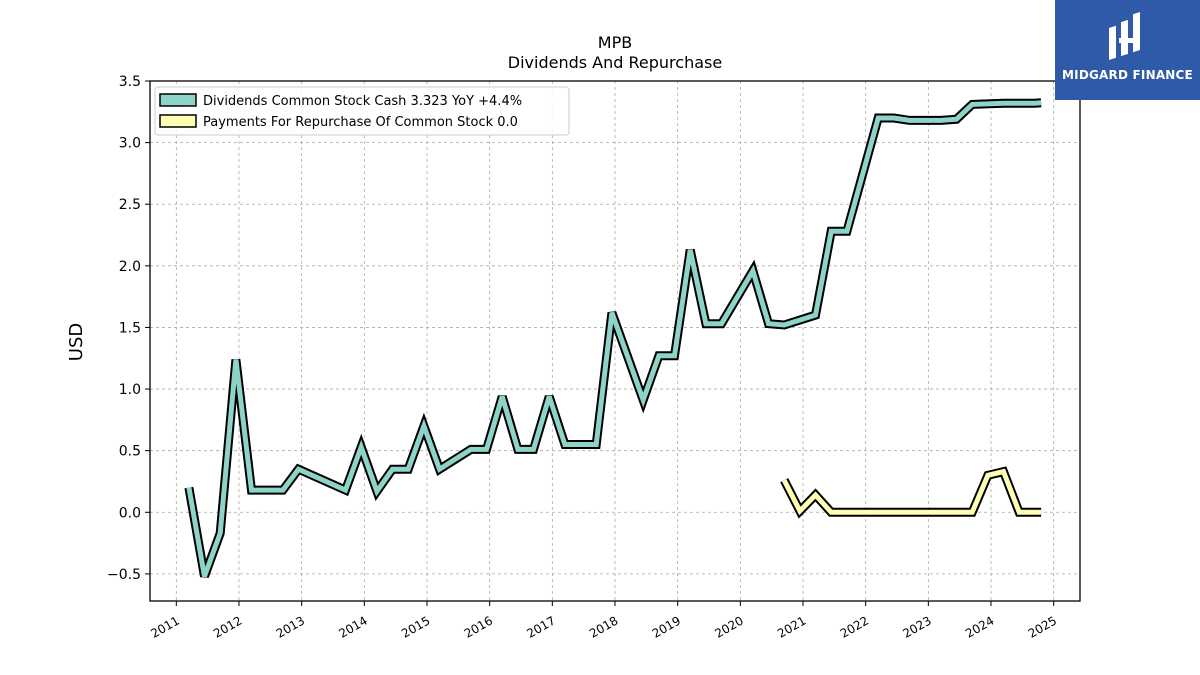 Image resolution: width=1200 pixels, height=675 pixels. Describe the element at coordinates (415, 626) in the screenshot. I see `x-tick-label: 2015` at that location.